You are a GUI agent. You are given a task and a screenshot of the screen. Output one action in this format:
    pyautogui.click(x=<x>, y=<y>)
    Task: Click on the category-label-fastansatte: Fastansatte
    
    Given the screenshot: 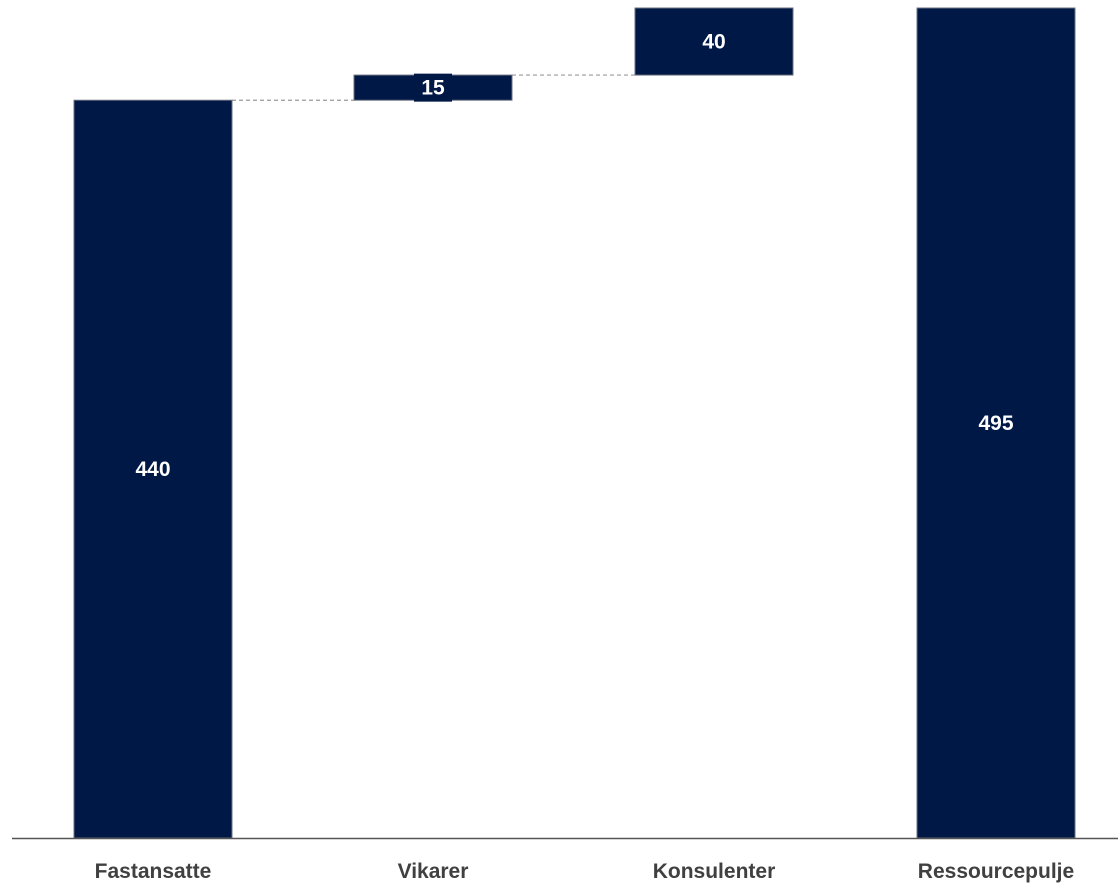 What is the action you would take?
    pyautogui.click(x=153, y=871)
    